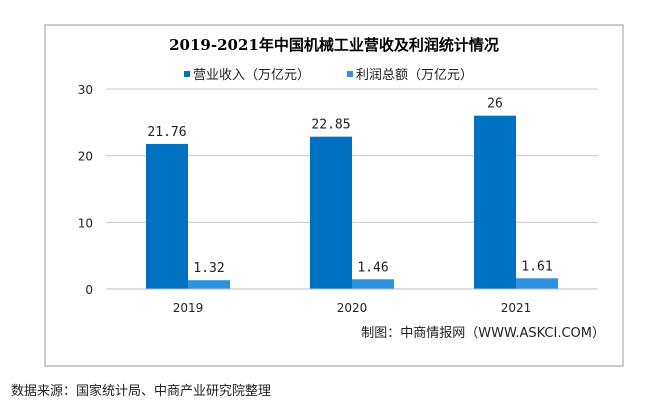 This screenshot has width=648, height=415. Describe the element at coordinates (209, 284) in the screenshot. I see `bar-profit-2019` at that location.